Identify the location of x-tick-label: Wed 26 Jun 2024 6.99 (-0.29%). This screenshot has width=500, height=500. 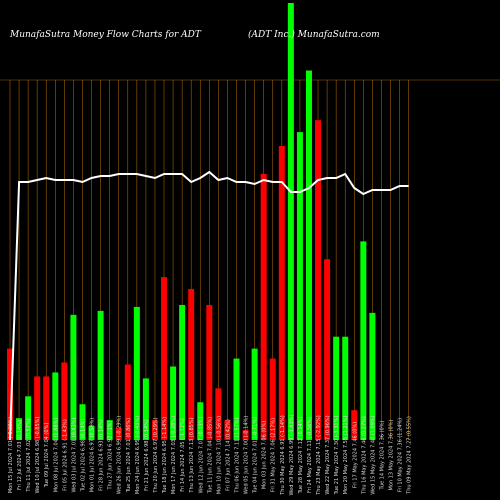
(120, 455).